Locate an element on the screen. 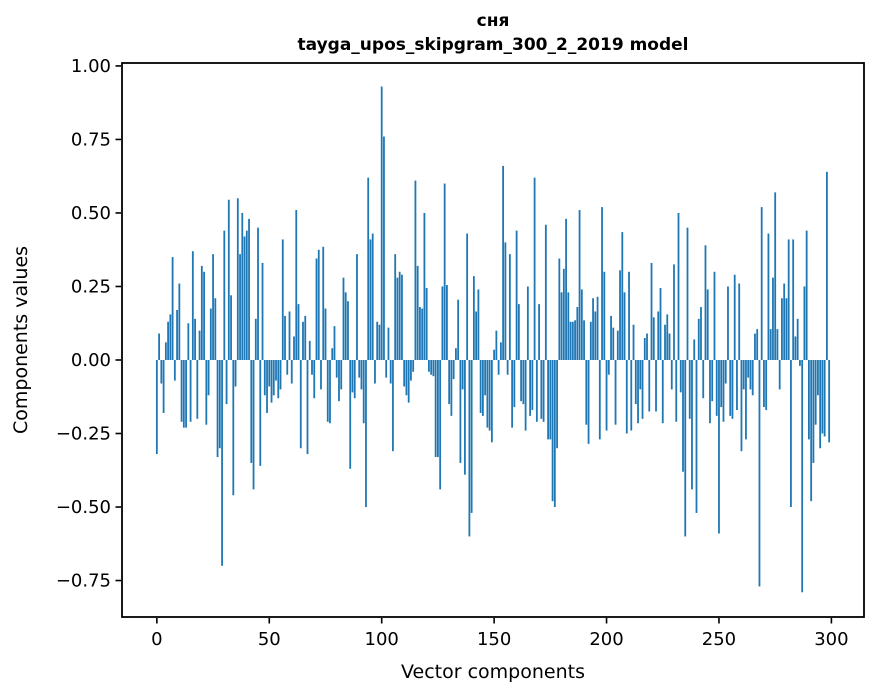 This screenshot has width=880, height=700. x-tick-label: 250 is located at coordinates (719, 639).